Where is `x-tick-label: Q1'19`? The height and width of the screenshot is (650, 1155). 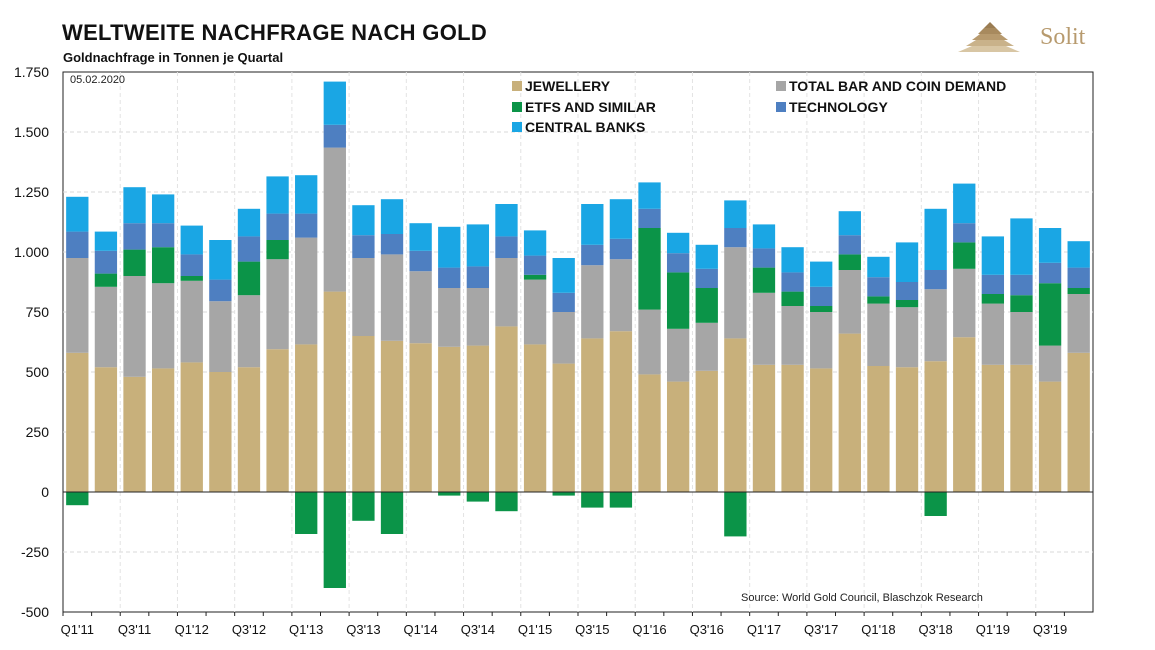 x-tick-label: Q1'19 is located at coordinates (993, 629).